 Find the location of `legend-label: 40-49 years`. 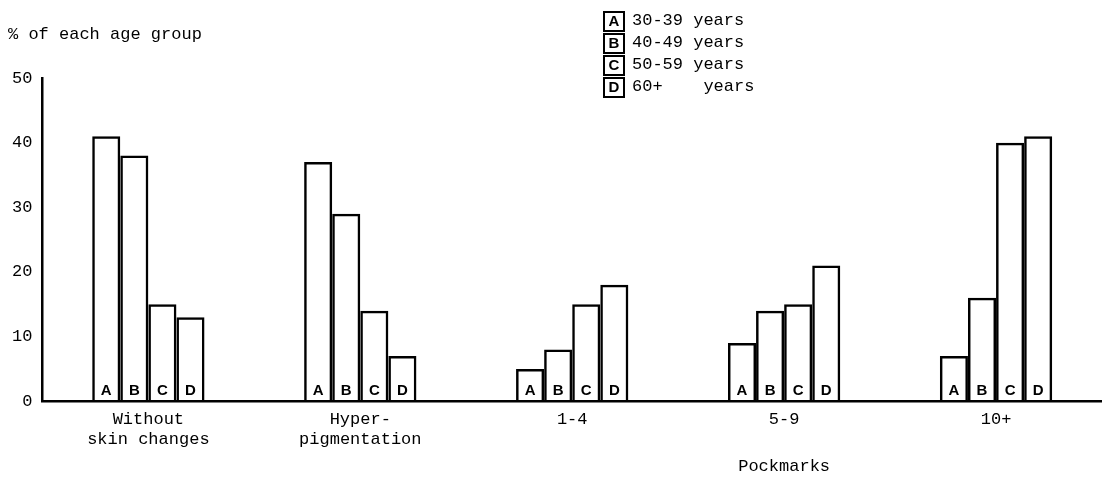

legend-label: 40-49 years is located at coordinates (688, 42).